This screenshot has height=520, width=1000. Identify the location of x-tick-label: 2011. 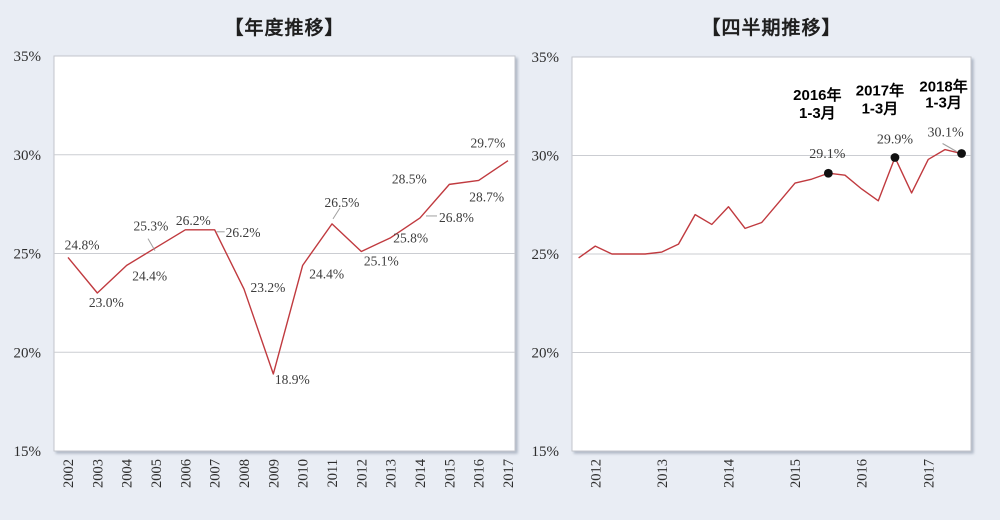
(333, 473).